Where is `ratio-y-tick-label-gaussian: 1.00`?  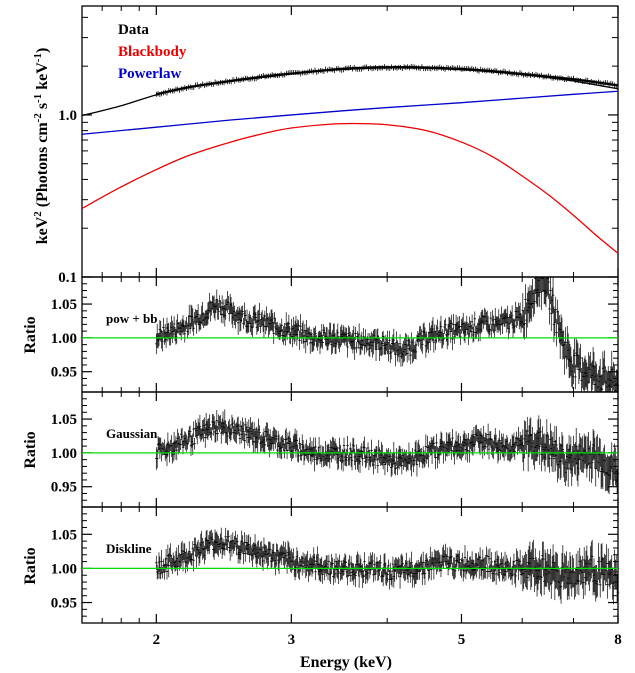
ratio-y-tick-label-gaussian: 1.00 is located at coordinates (64, 454).